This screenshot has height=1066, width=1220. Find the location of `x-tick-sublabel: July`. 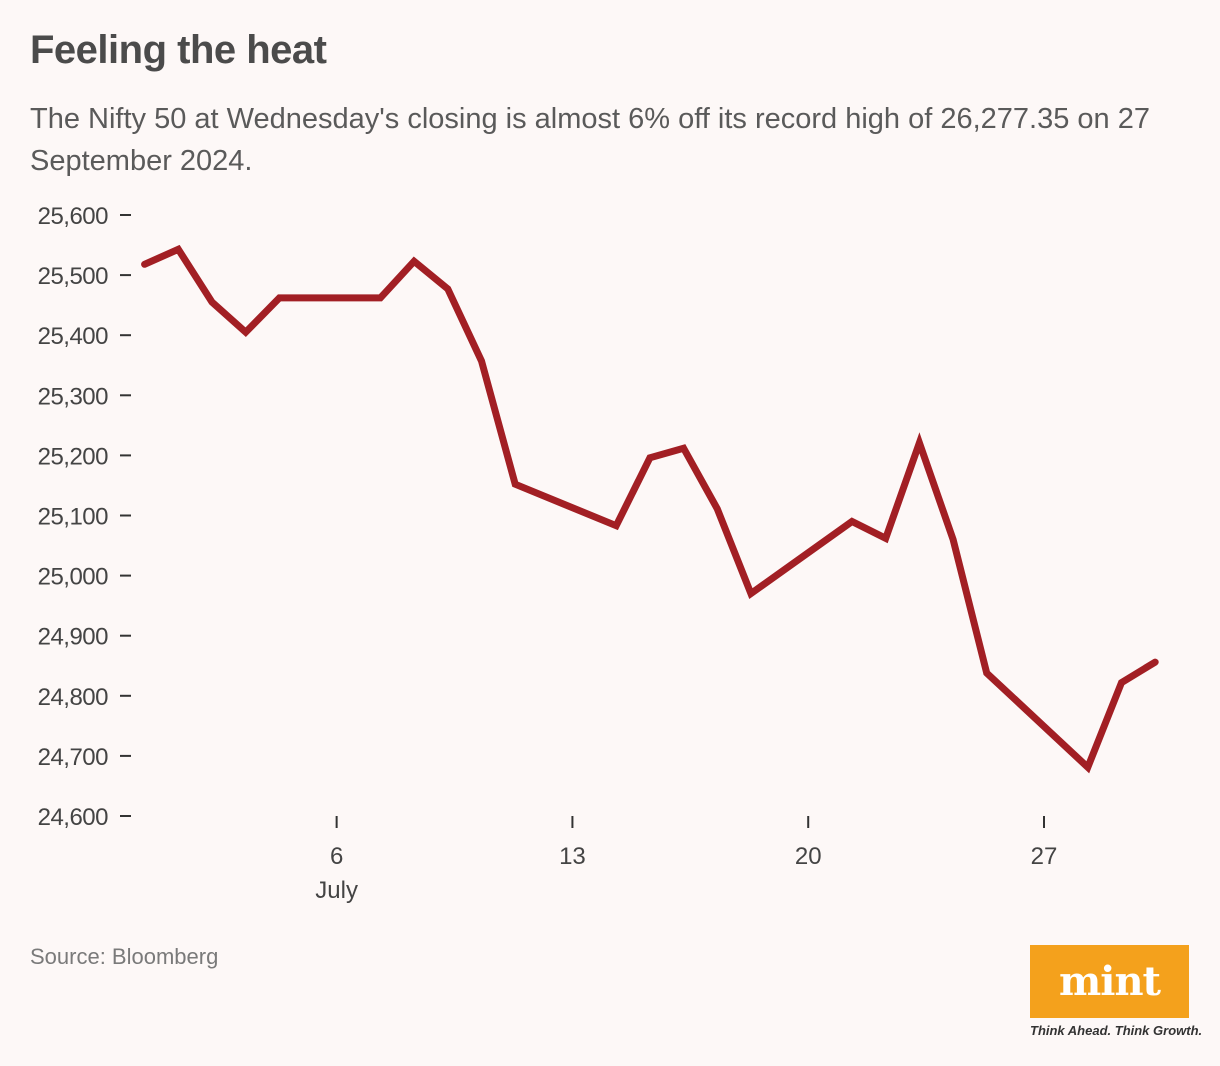

x-tick-sublabel: July is located at coordinates (336, 890).